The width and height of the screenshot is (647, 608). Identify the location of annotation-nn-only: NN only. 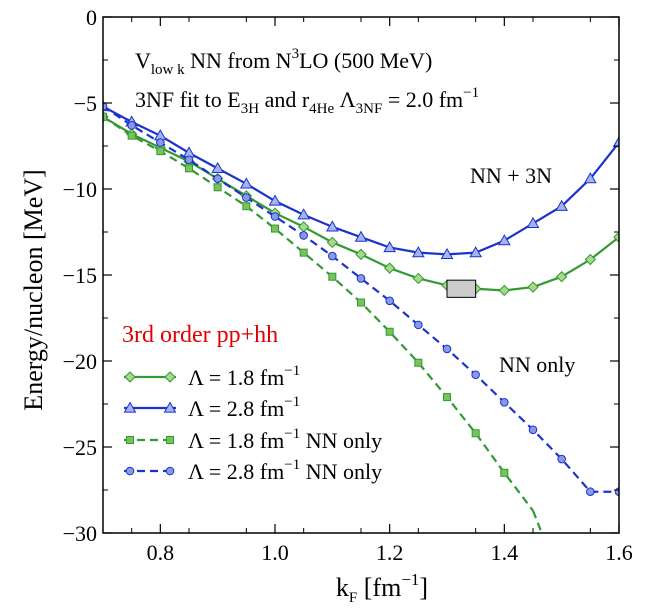
(537, 364).